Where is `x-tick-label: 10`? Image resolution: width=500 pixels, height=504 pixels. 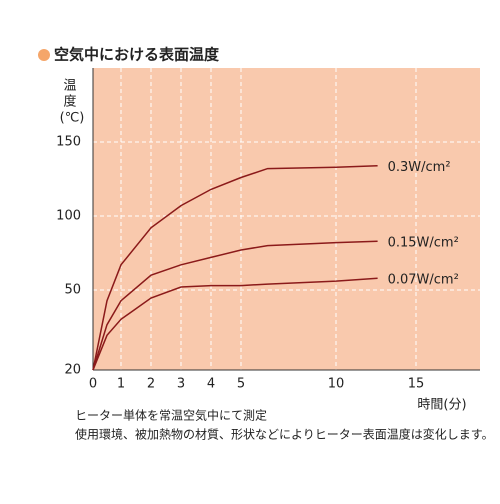 x-tick-label: 10 is located at coordinates (336, 384).